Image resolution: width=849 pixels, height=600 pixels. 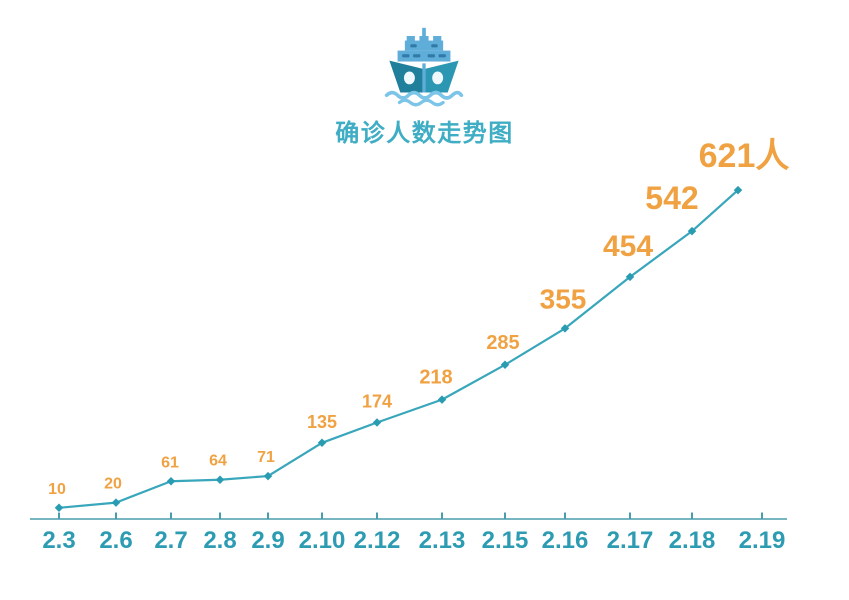 What do you see at coordinates (762, 540) in the screenshot?
I see `x-axis-label: 2.19` at bounding box center [762, 540].